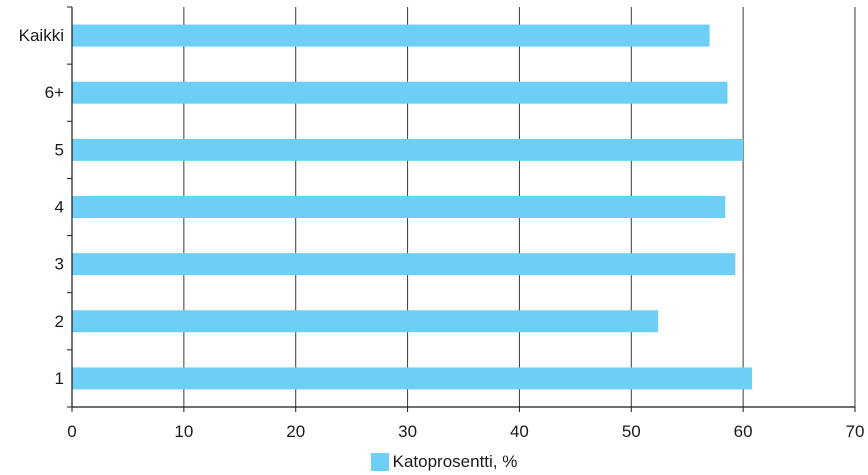  I want to click on y-tick-label: 6+, so click(54, 92).